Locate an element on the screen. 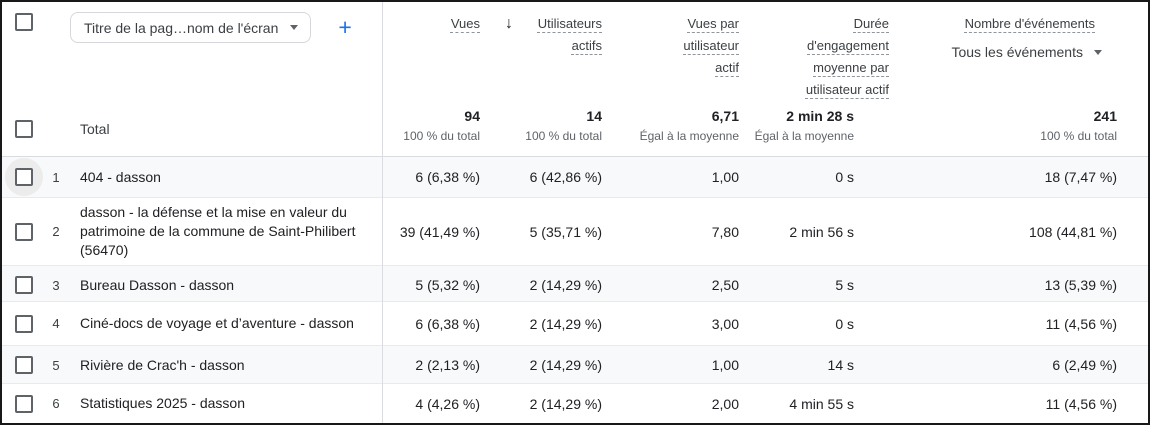 This screenshot has height=425, width=1150. page-title-cell: Rivière de Crac'h - dasson is located at coordinates (162, 364).